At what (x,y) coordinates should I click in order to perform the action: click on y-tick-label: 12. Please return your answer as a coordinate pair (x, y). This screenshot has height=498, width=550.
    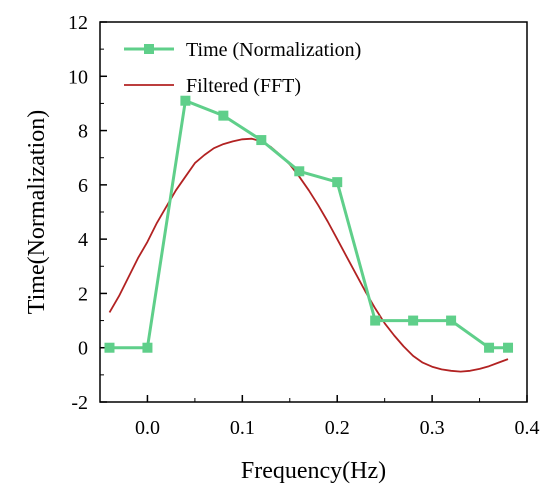
    Looking at the image, I should click on (78, 23).